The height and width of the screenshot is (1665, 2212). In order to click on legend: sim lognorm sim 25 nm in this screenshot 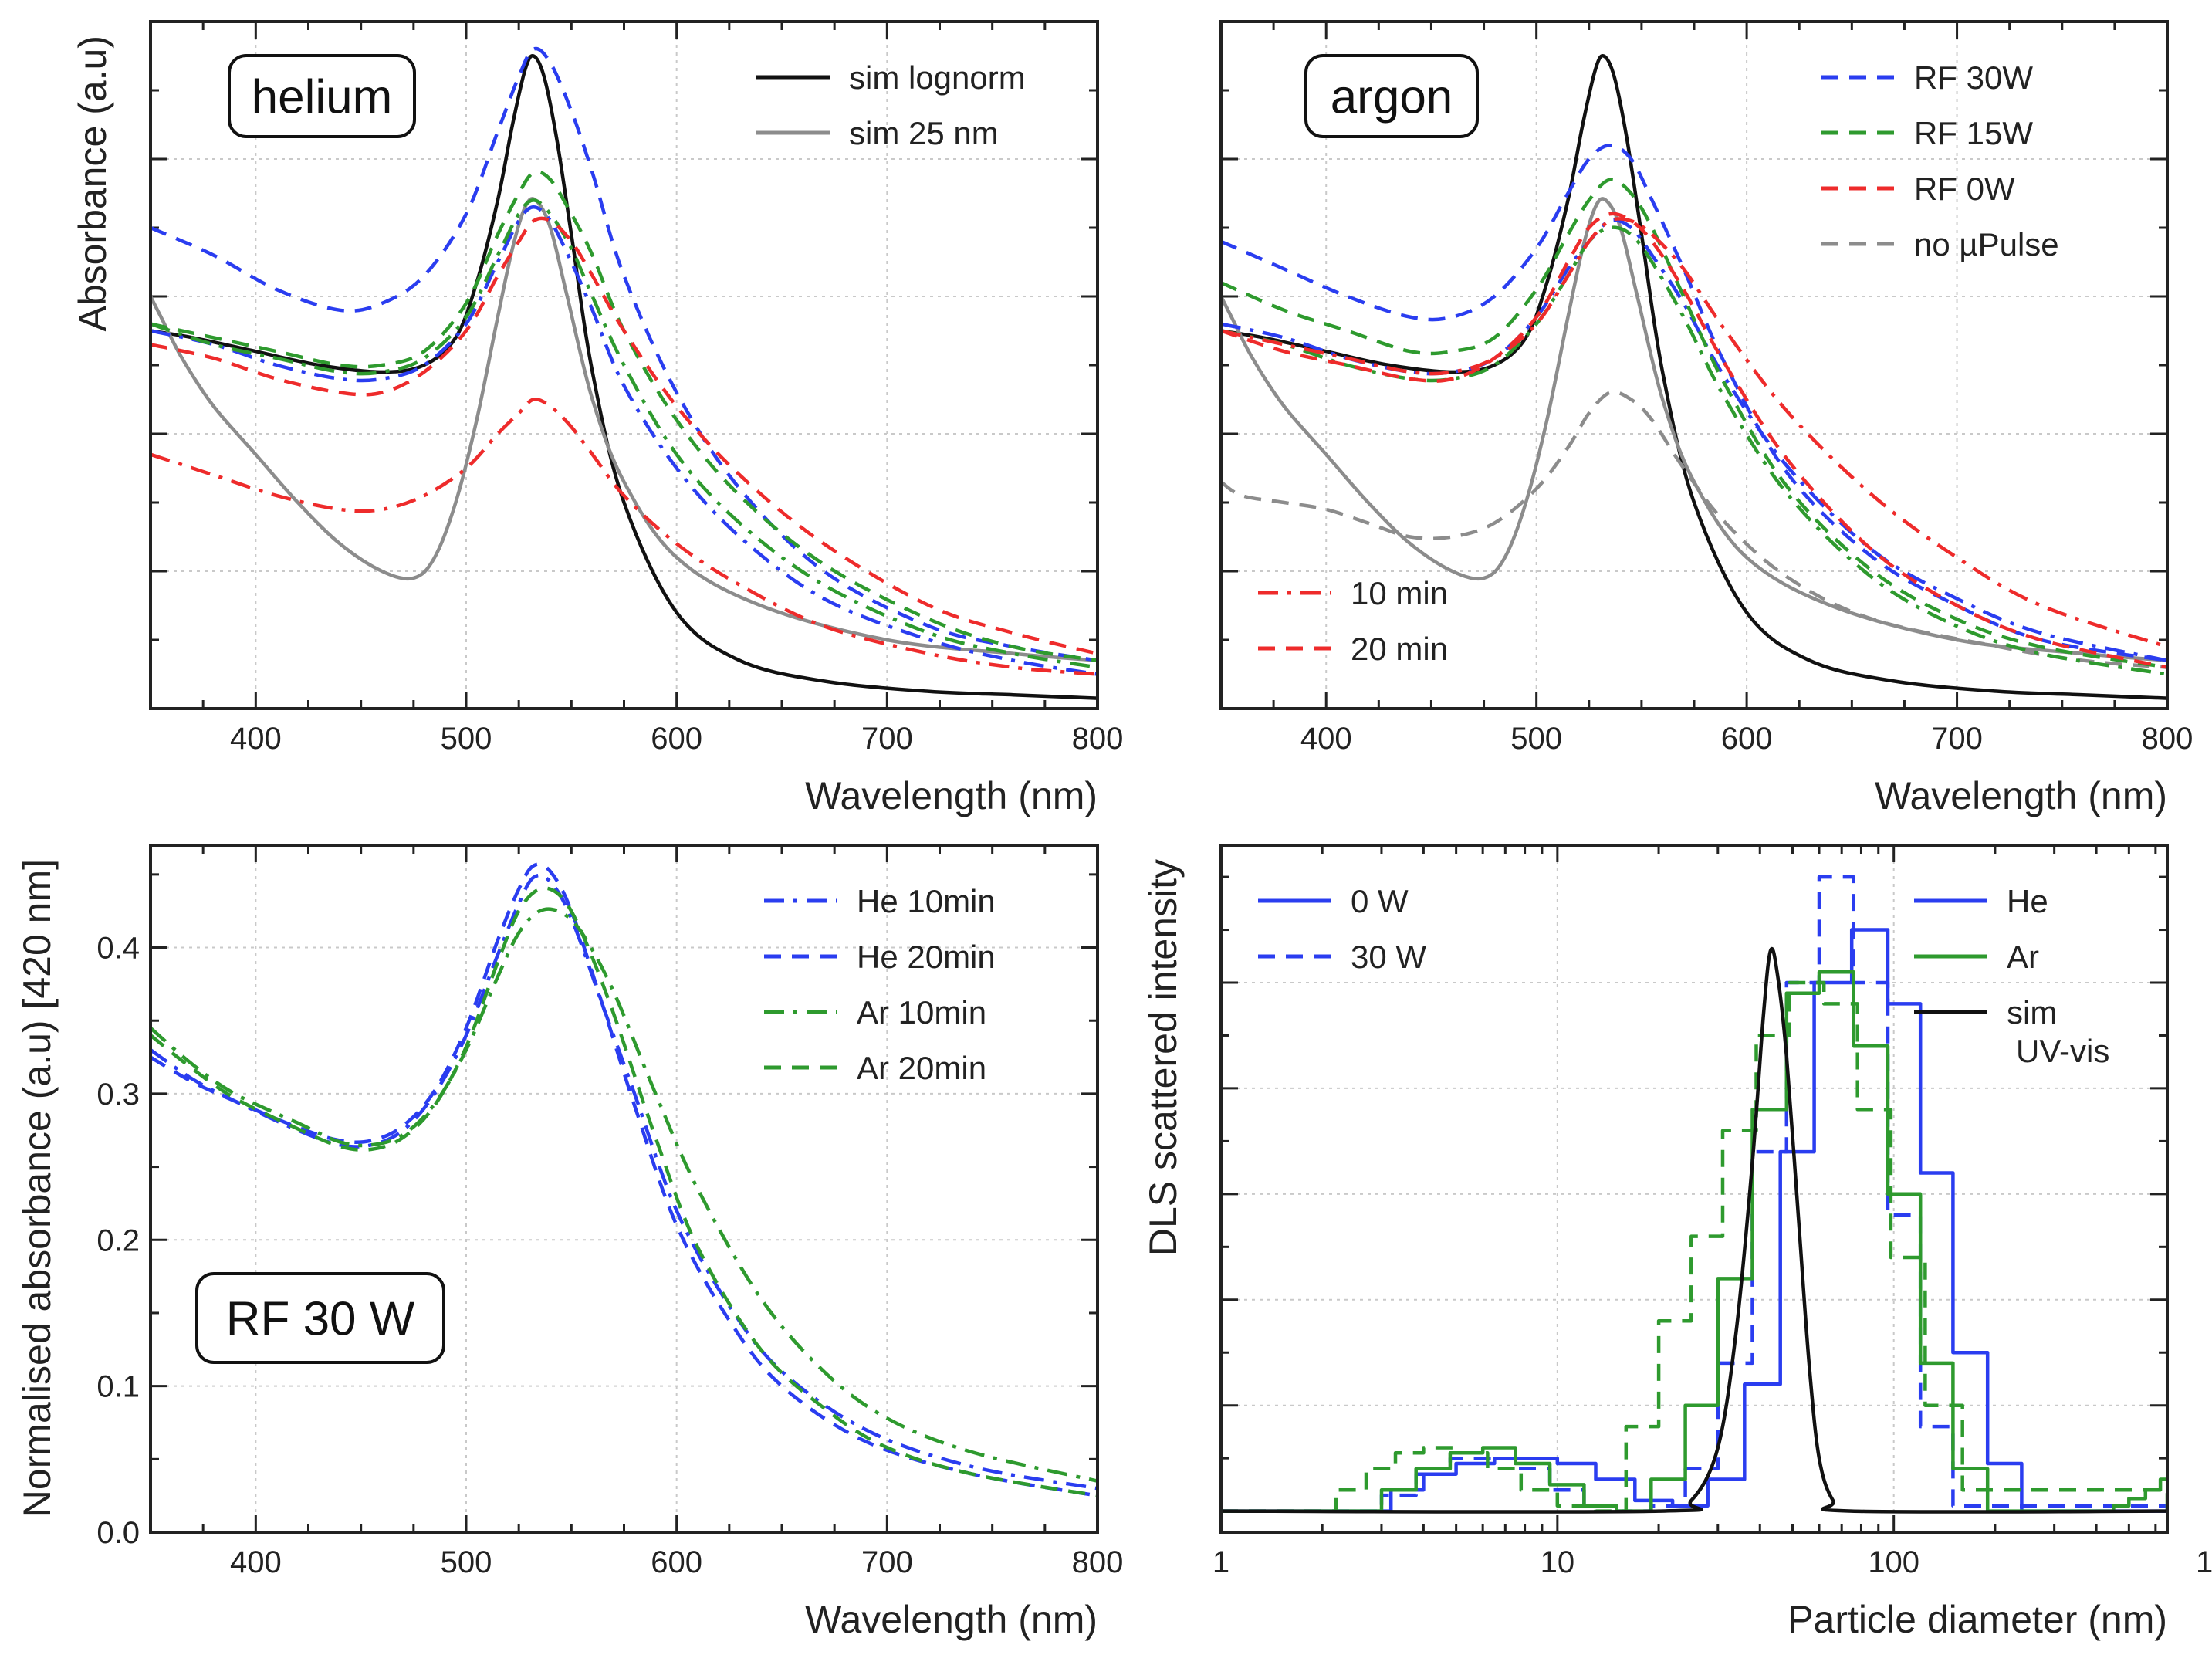, I will do `click(891, 105)`.